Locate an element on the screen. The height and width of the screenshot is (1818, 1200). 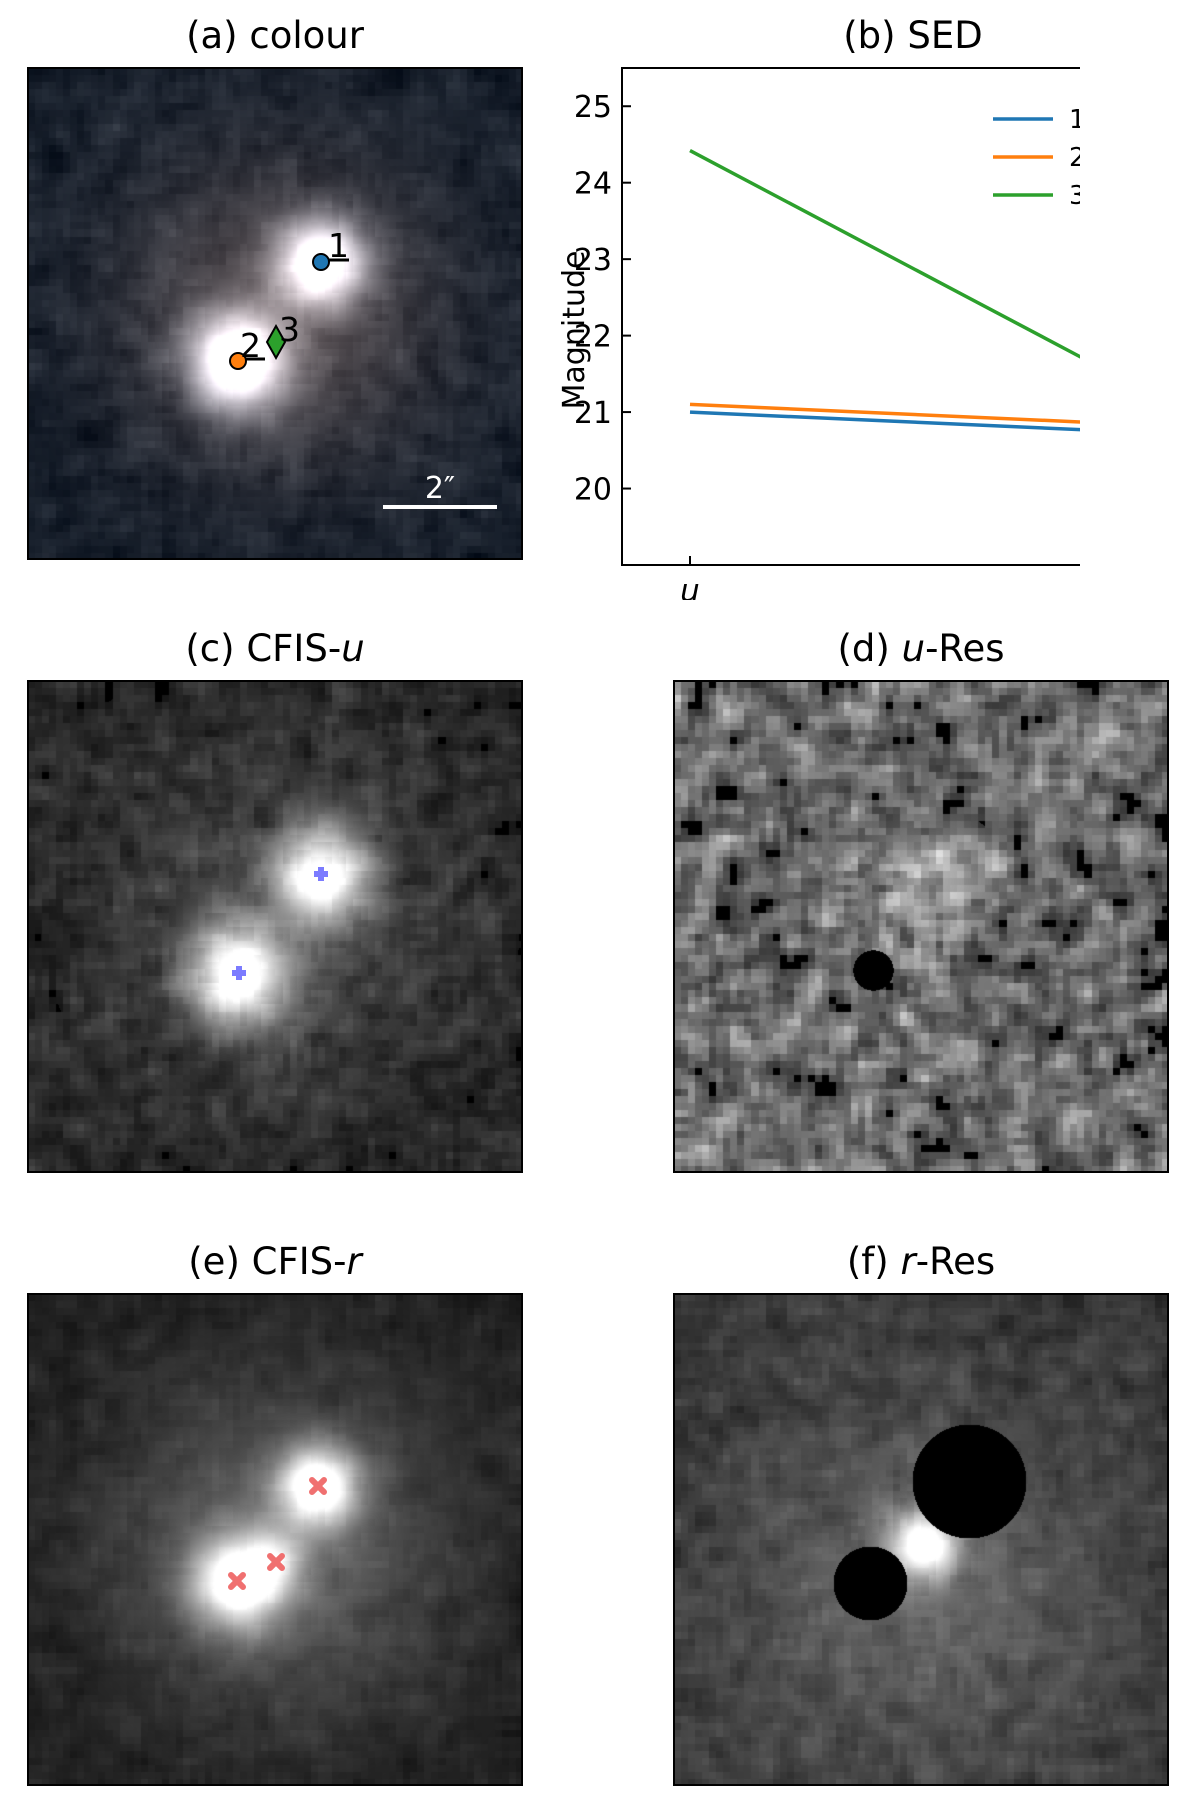
r-source-3-marker is located at coordinates (276, 1562).